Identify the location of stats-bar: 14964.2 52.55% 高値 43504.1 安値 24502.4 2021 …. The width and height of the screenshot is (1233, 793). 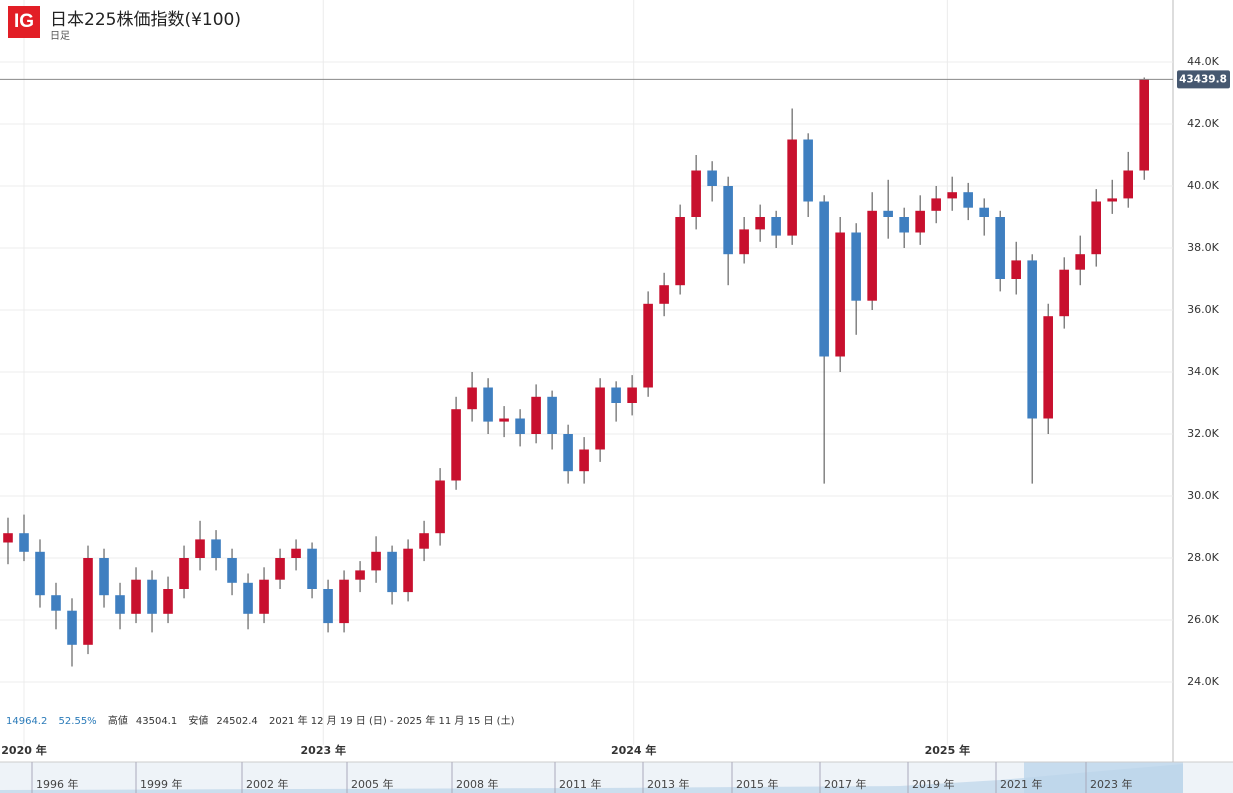
(264, 719).